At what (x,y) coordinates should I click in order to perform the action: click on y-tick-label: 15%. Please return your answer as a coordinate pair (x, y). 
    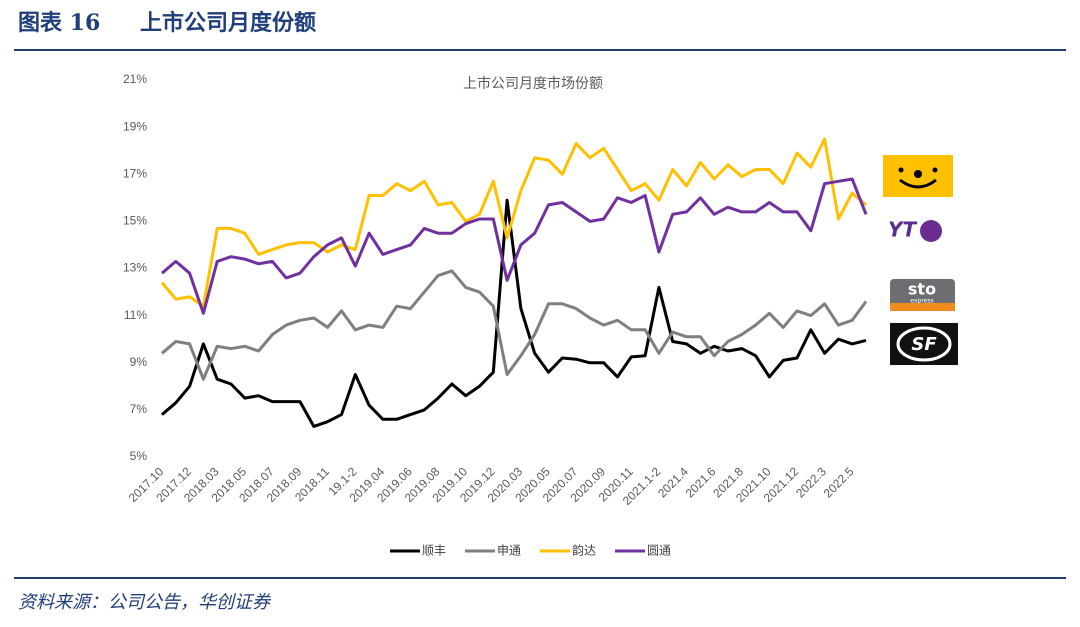
    Looking at the image, I should click on (135, 221).